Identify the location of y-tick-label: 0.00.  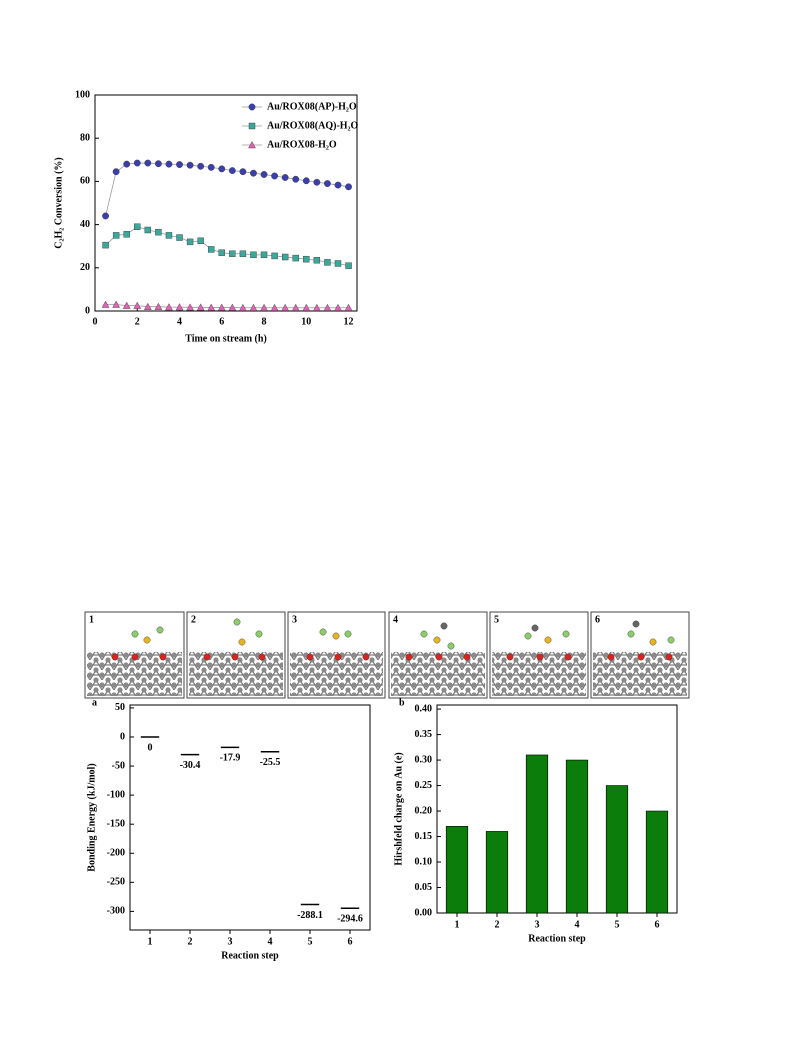
(424, 912).